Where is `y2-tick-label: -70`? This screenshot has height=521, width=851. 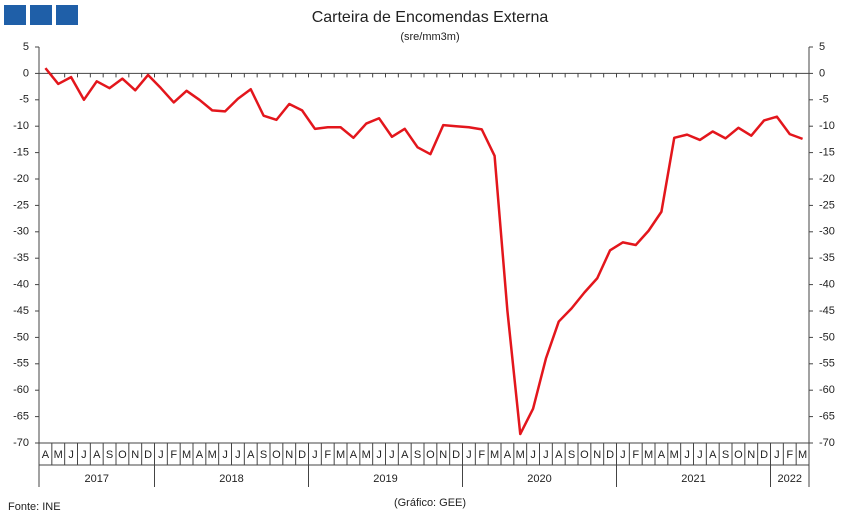 y2-tick-label: -70 is located at coordinates (827, 443).